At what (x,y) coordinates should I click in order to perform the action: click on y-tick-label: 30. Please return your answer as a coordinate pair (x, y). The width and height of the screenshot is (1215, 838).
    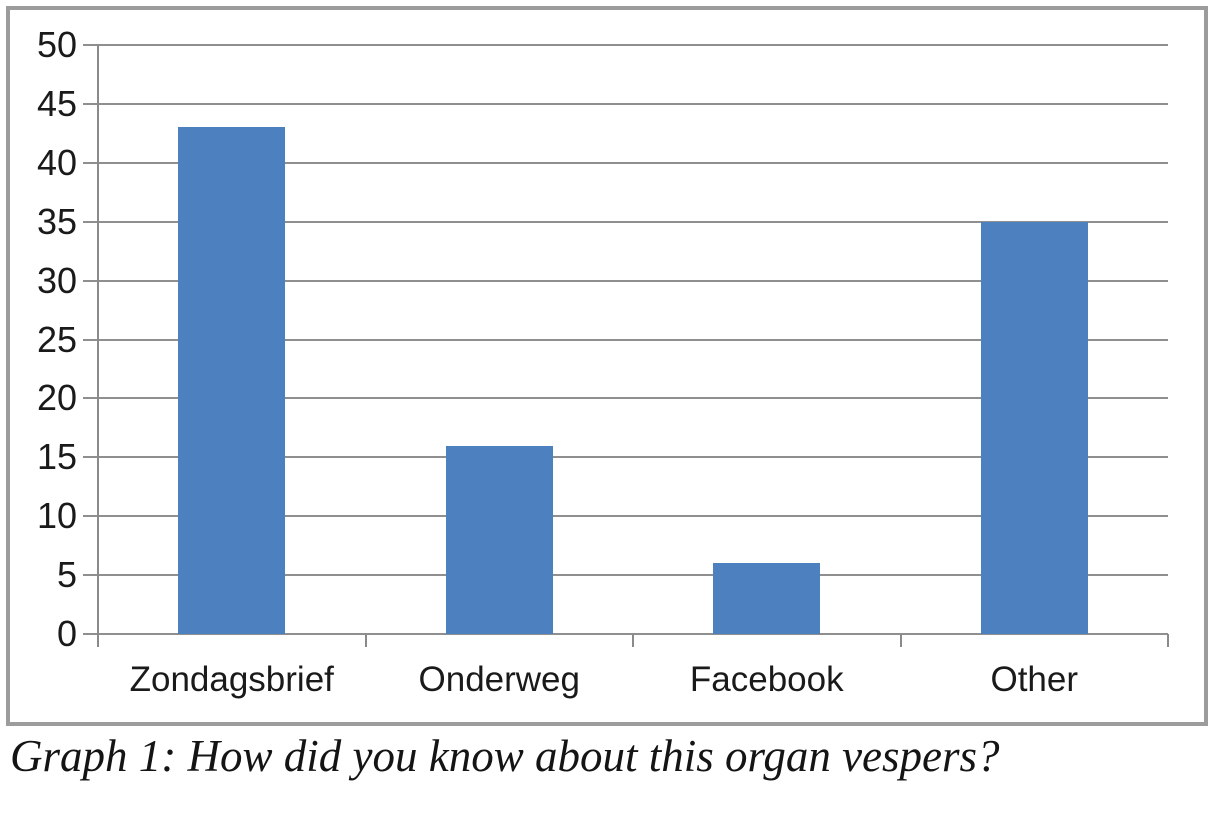
    Looking at the image, I should click on (56, 280).